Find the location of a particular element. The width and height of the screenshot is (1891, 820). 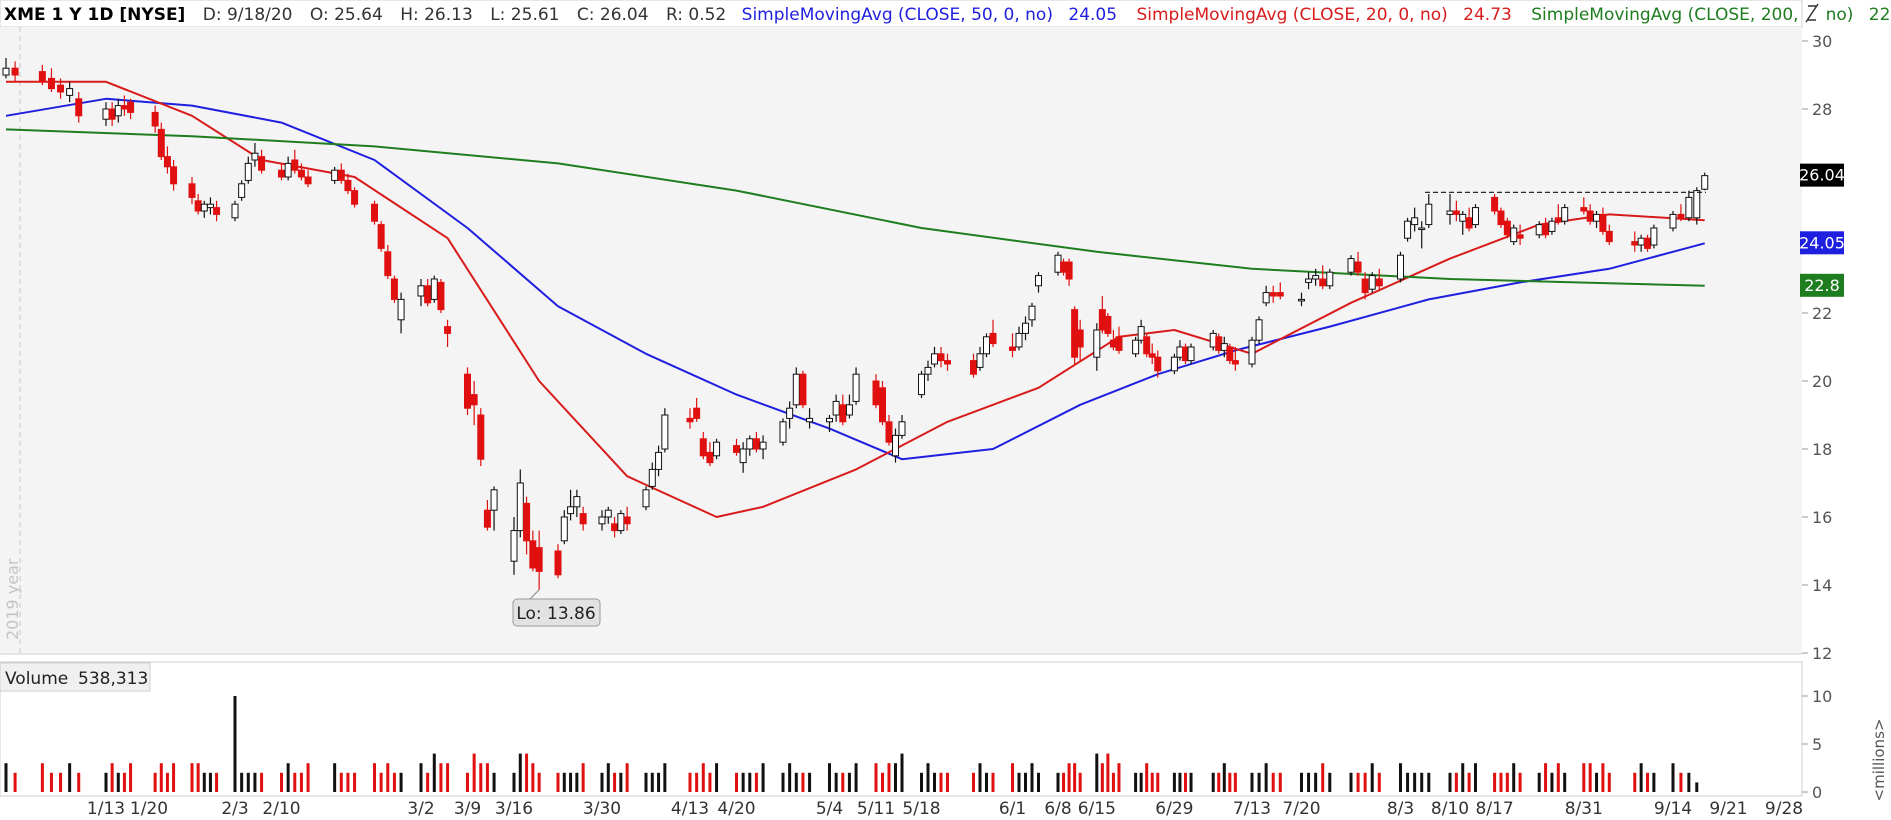

date-tick-label: 2/10 is located at coordinates (281, 809).